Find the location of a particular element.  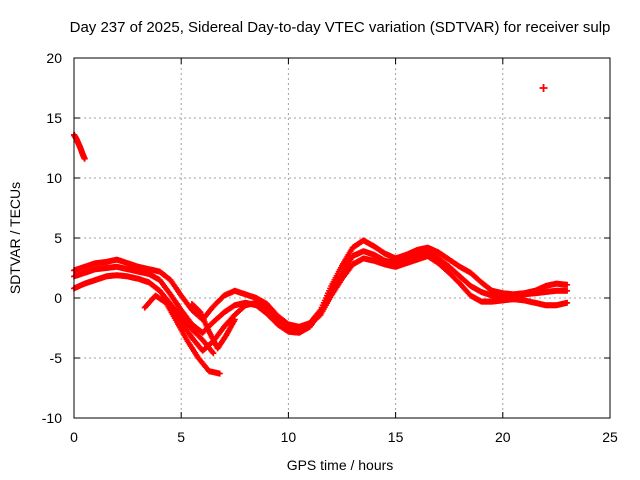

x-tick-label: 5 is located at coordinates (181, 437).